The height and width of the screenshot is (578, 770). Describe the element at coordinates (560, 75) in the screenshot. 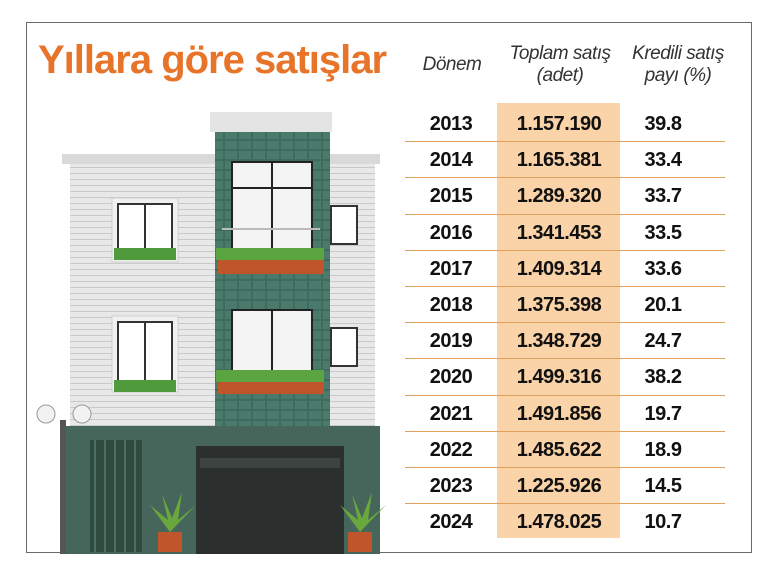

I see `header-total-line2: (adet)` at that location.